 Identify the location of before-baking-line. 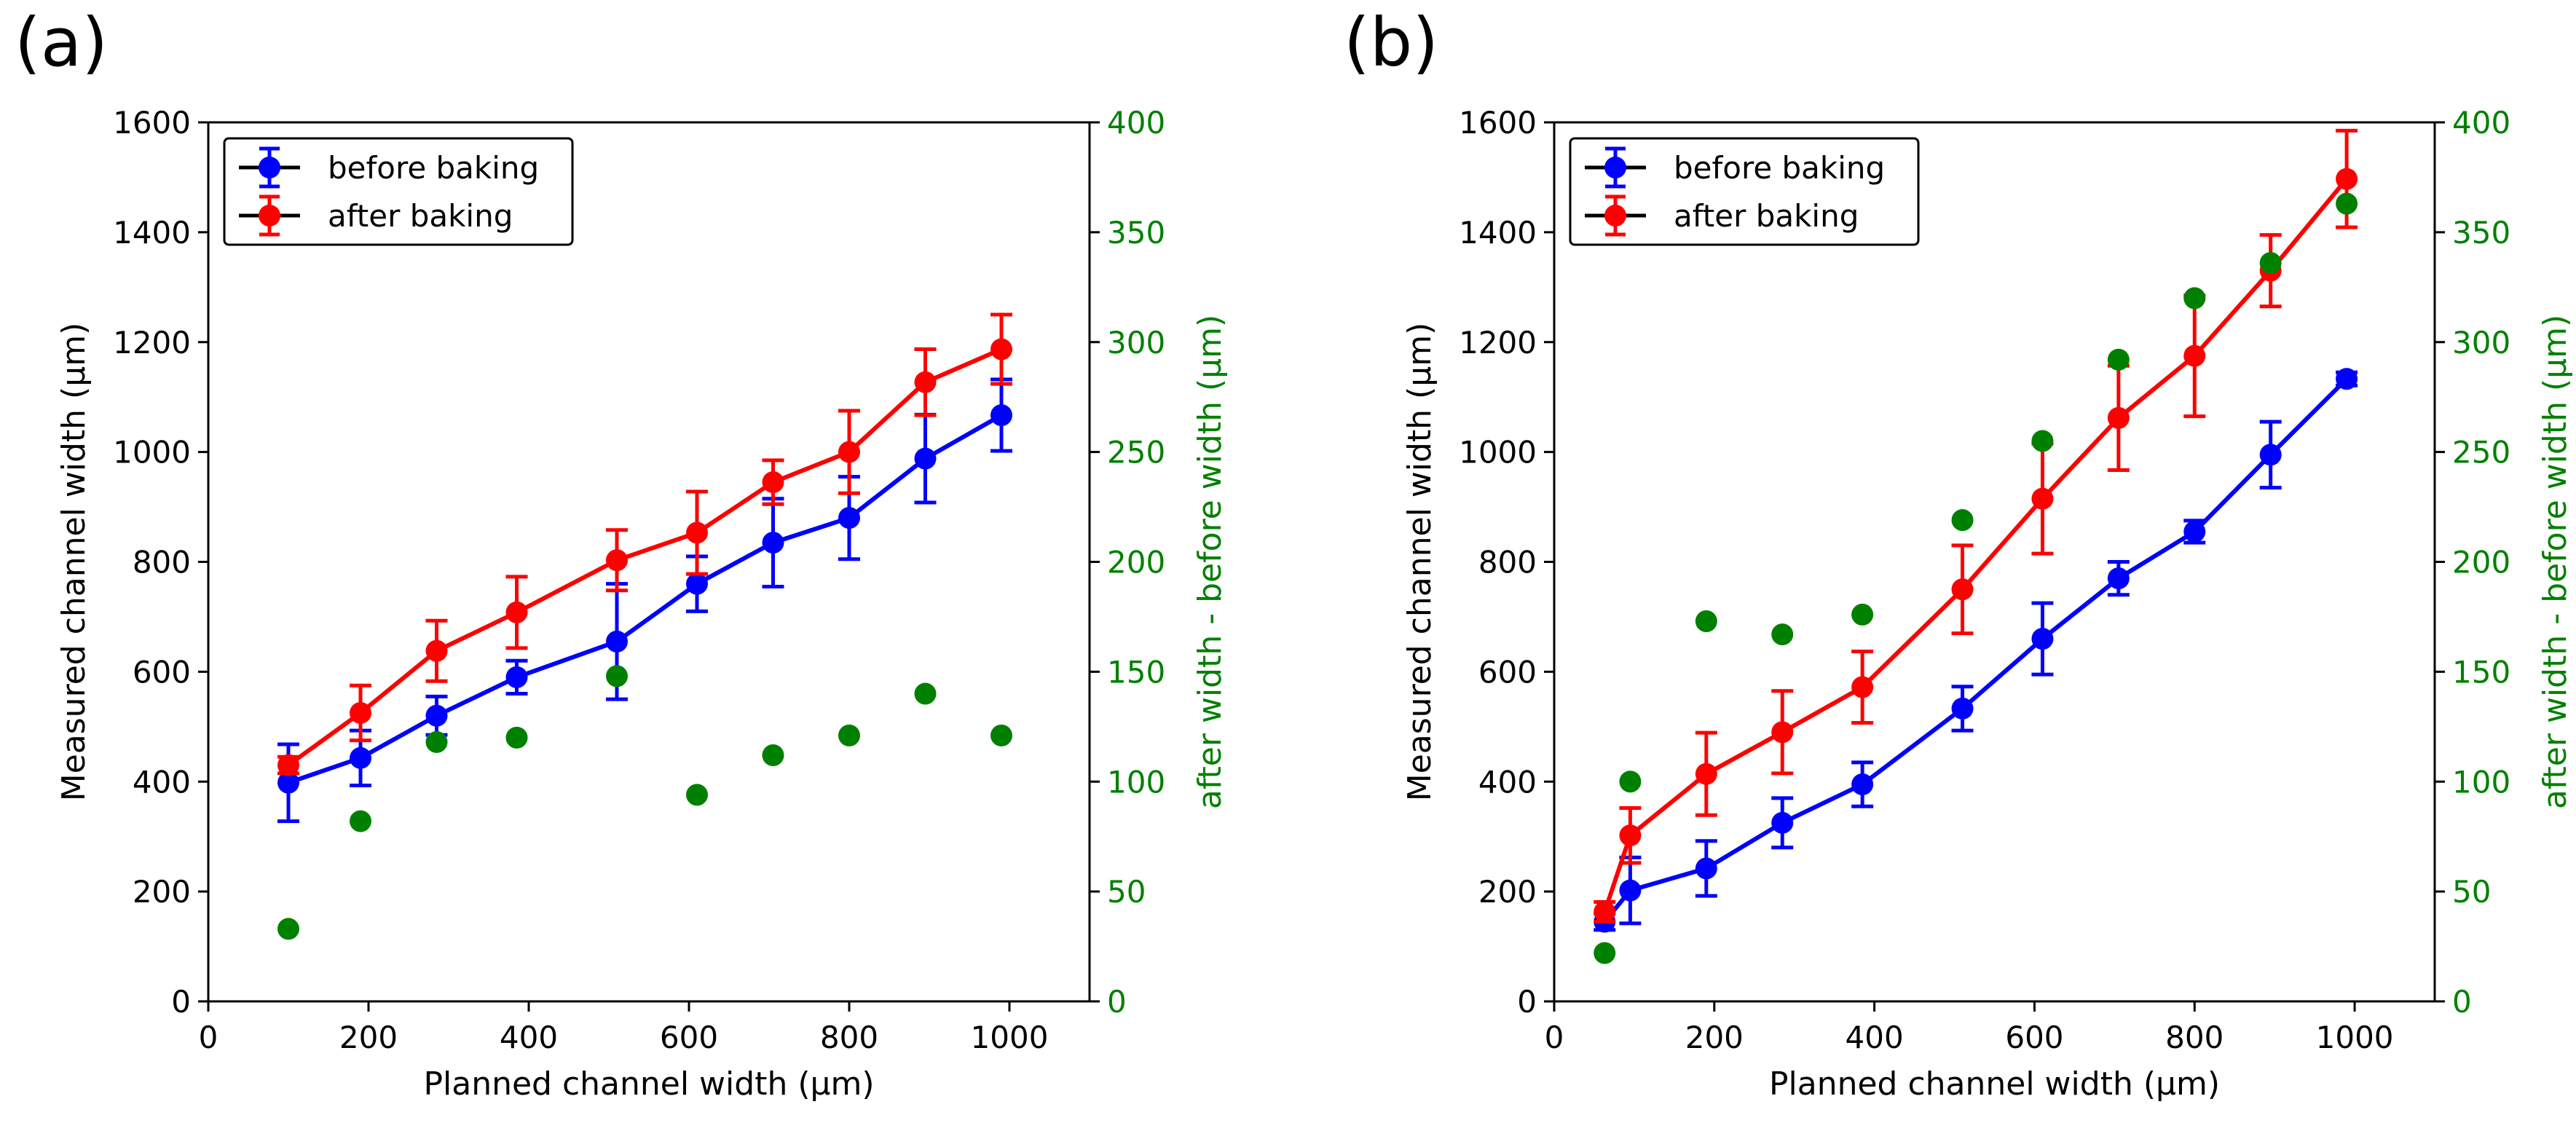
(645, 599).